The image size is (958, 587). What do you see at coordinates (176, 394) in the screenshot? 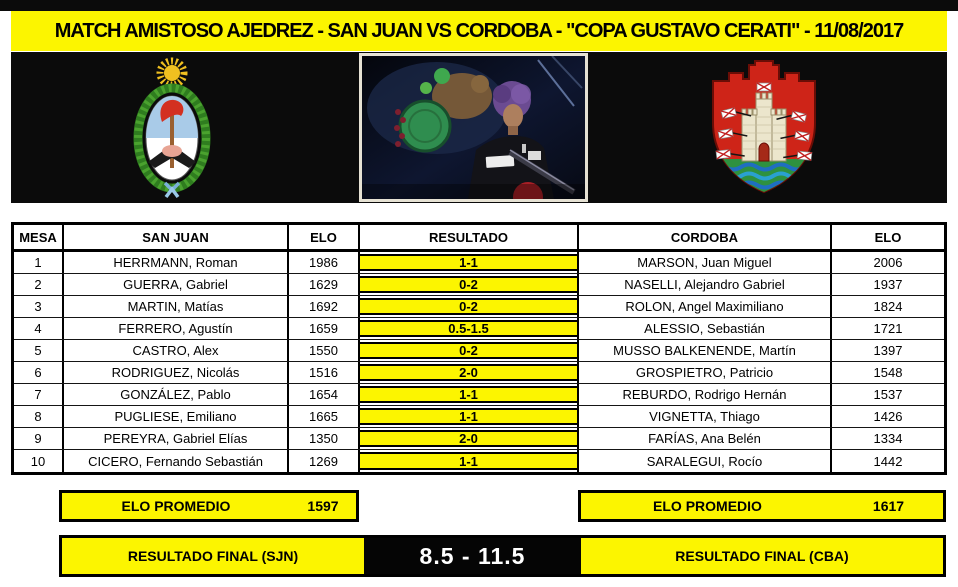
I see `san-juan-player: GONZÁLEZ, Pablo` at bounding box center [176, 394].